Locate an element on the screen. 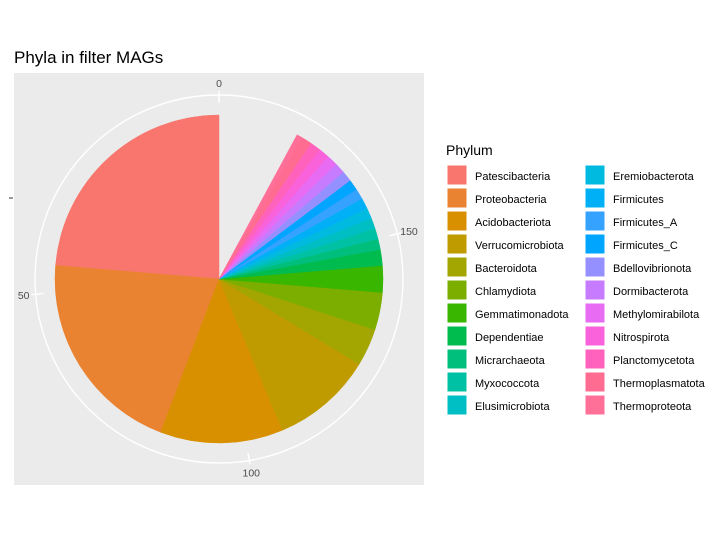 The width and height of the screenshot is (726, 545). legend-title: Phylum is located at coordinates (469, 150).